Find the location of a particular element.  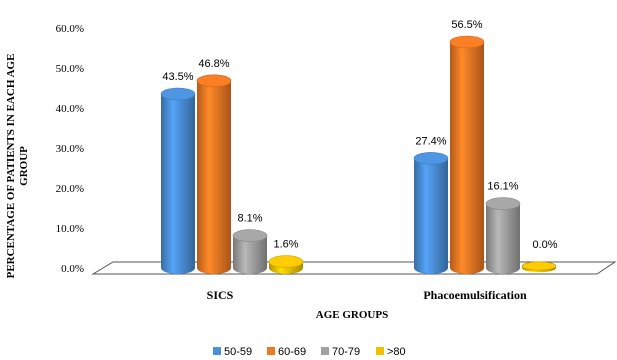

data-label-phacoemulsification-50-59: 27.4% is located at coordinates (430, 141).